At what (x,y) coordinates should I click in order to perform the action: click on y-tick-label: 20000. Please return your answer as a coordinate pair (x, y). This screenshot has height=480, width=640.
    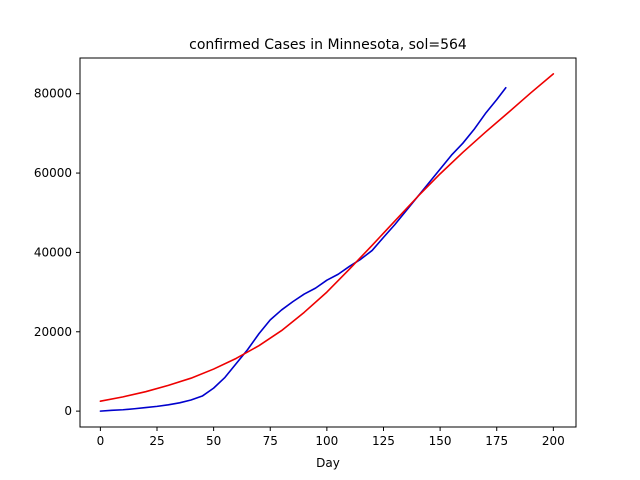
    Looking at the image, I should click on (53, 332).